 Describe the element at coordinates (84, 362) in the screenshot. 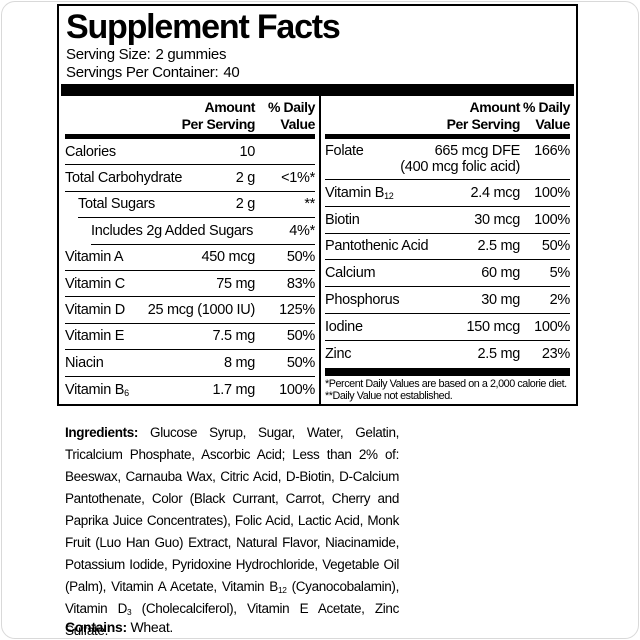

I see `nutrient-name: Niacin` at that location.